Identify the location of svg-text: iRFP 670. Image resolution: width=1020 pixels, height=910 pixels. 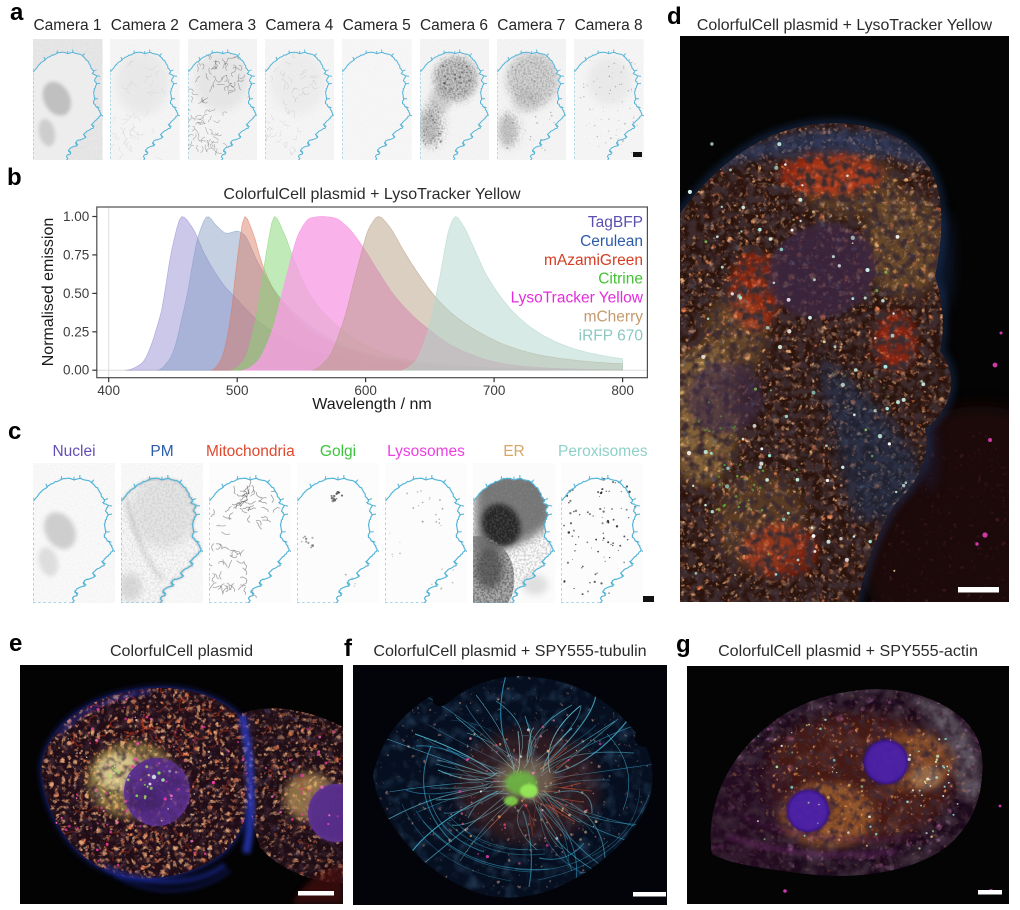
(611, 335).